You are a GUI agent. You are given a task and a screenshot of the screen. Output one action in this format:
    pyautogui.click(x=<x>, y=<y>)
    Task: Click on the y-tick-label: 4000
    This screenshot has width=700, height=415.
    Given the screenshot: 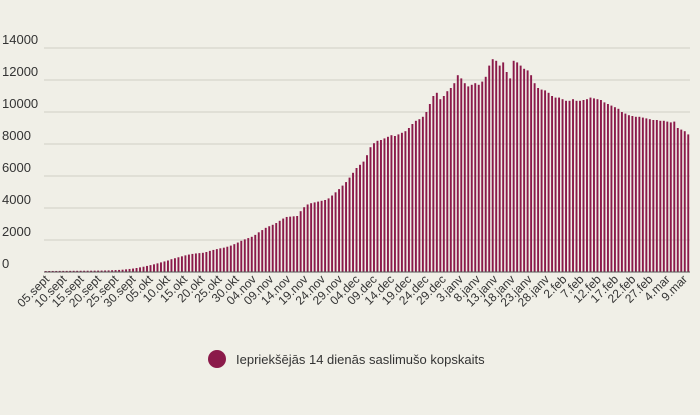 What is the action you would take?
    pyautogui.click(x=16, y=199)
    